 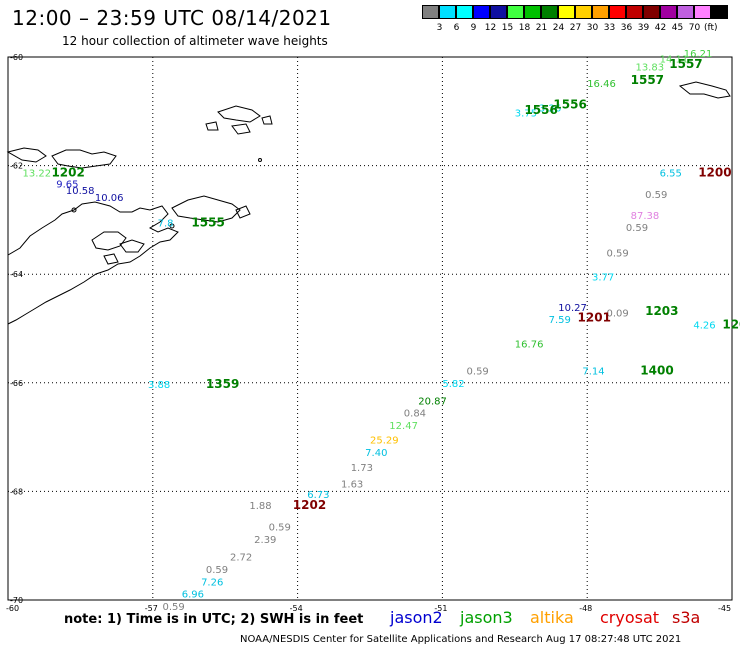 I want to click on coastline-james-ross, so click(x=109, y=241).